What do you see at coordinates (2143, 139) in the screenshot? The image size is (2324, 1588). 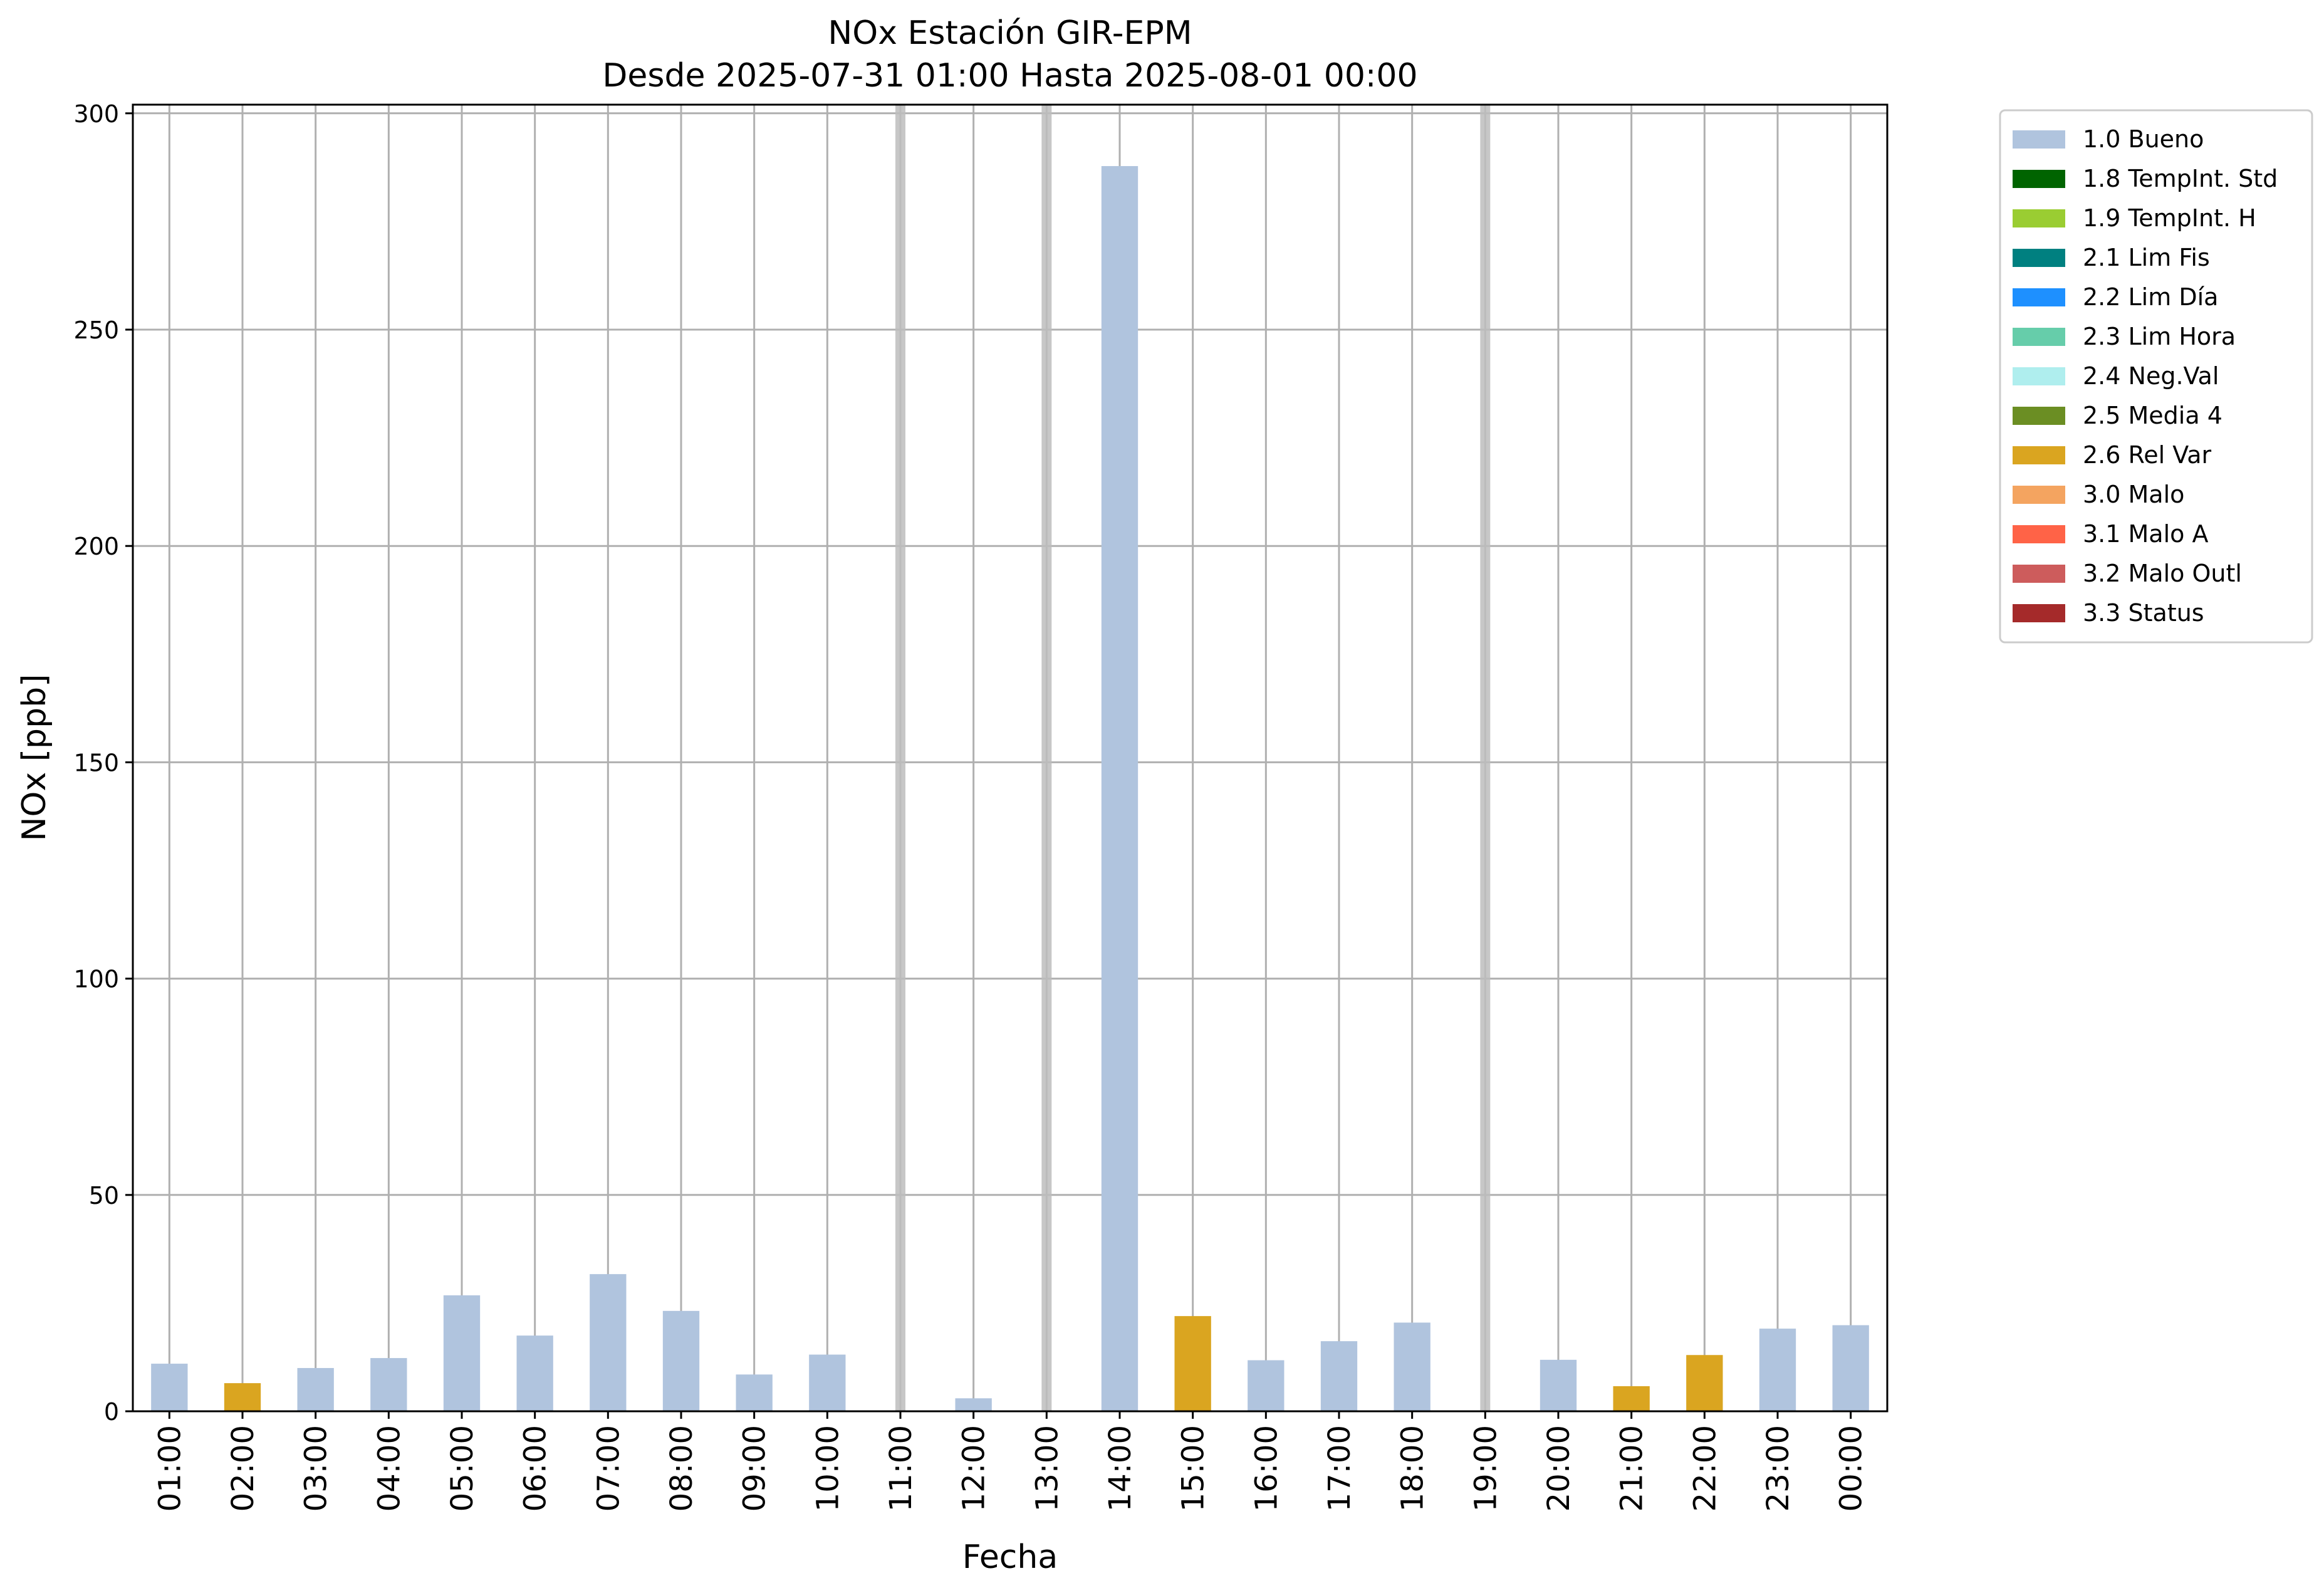 I see `legend-label: 1.0 Bueno` at bounding box center [2143, 139].